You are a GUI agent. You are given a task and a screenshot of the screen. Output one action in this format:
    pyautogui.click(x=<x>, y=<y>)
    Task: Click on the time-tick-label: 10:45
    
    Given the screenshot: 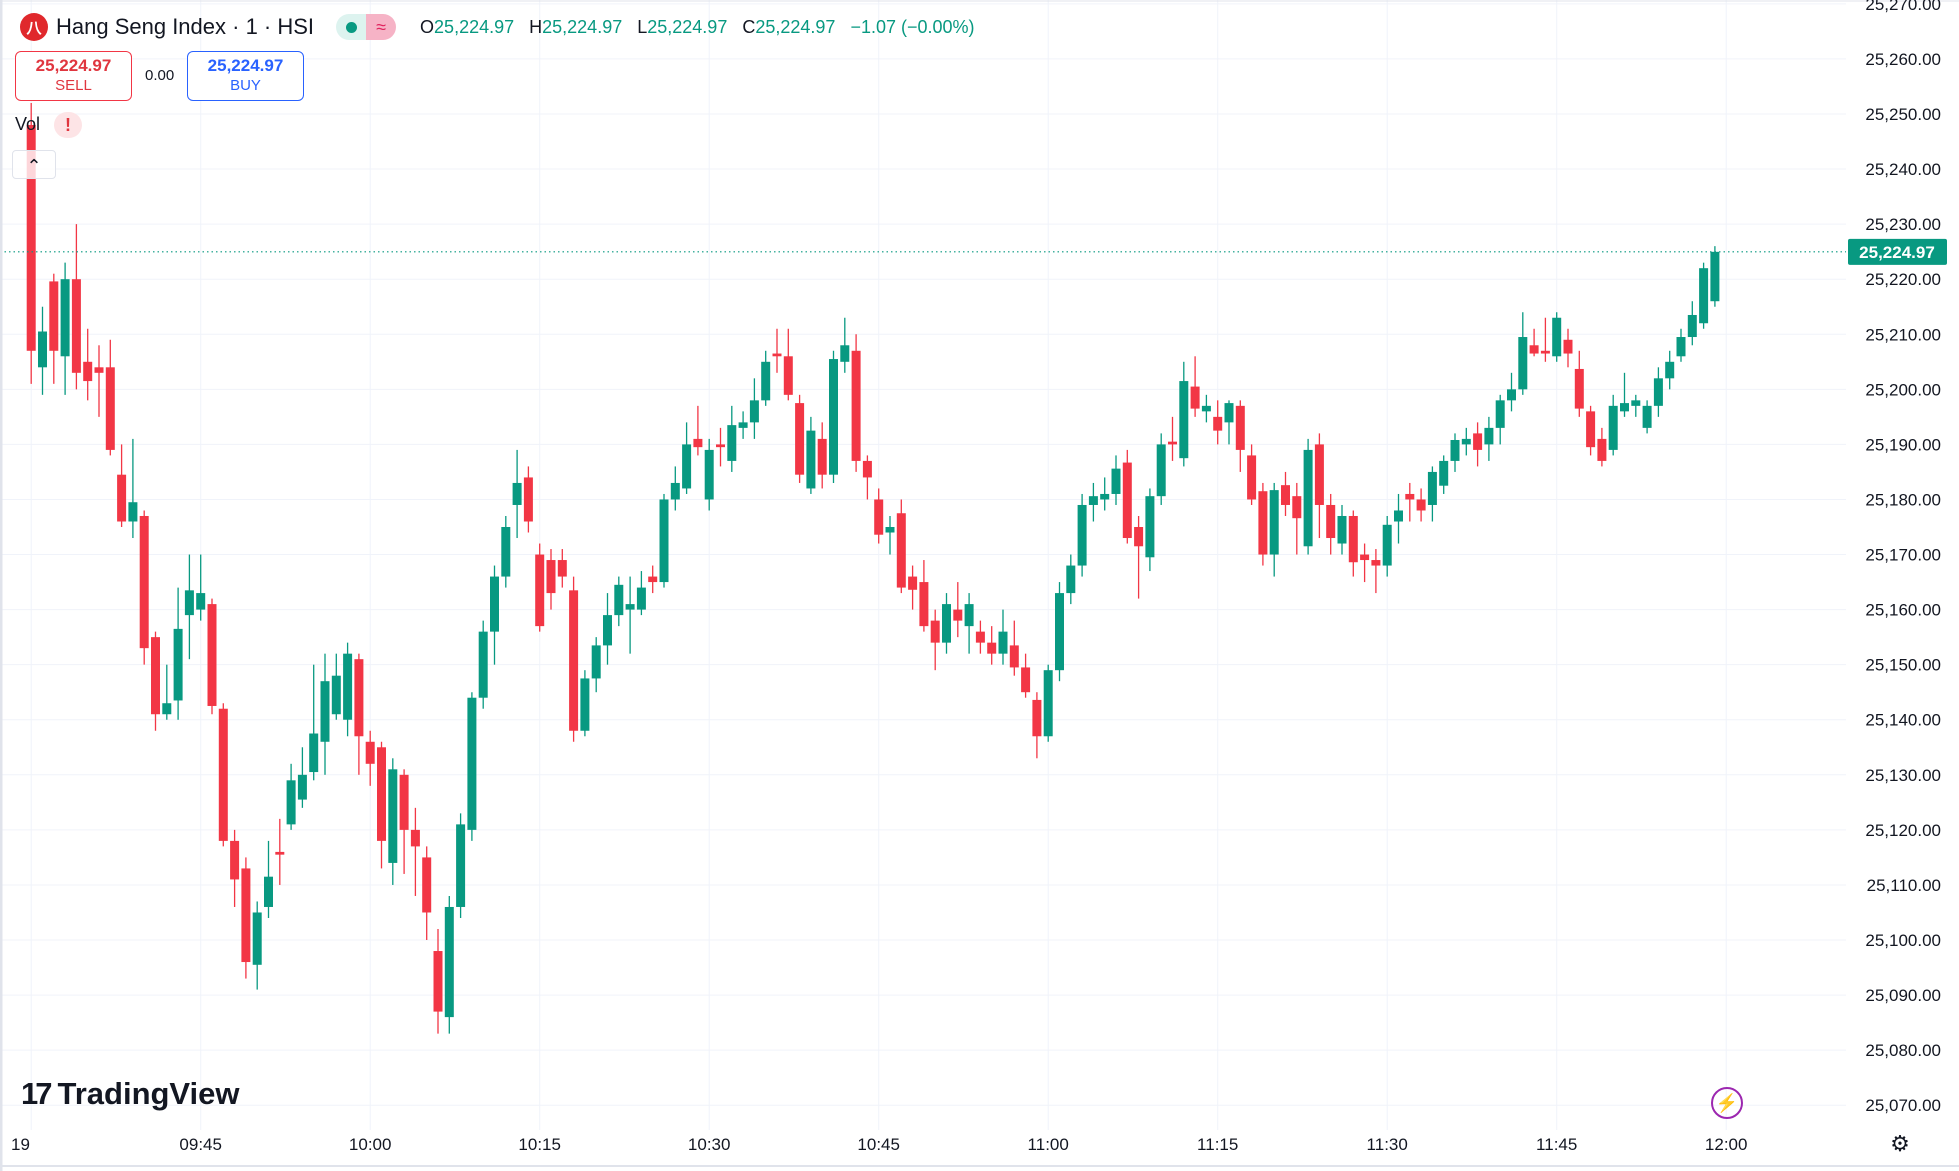 What is the action you would take?
    pyautogui.click(x=878, y=1144)
    